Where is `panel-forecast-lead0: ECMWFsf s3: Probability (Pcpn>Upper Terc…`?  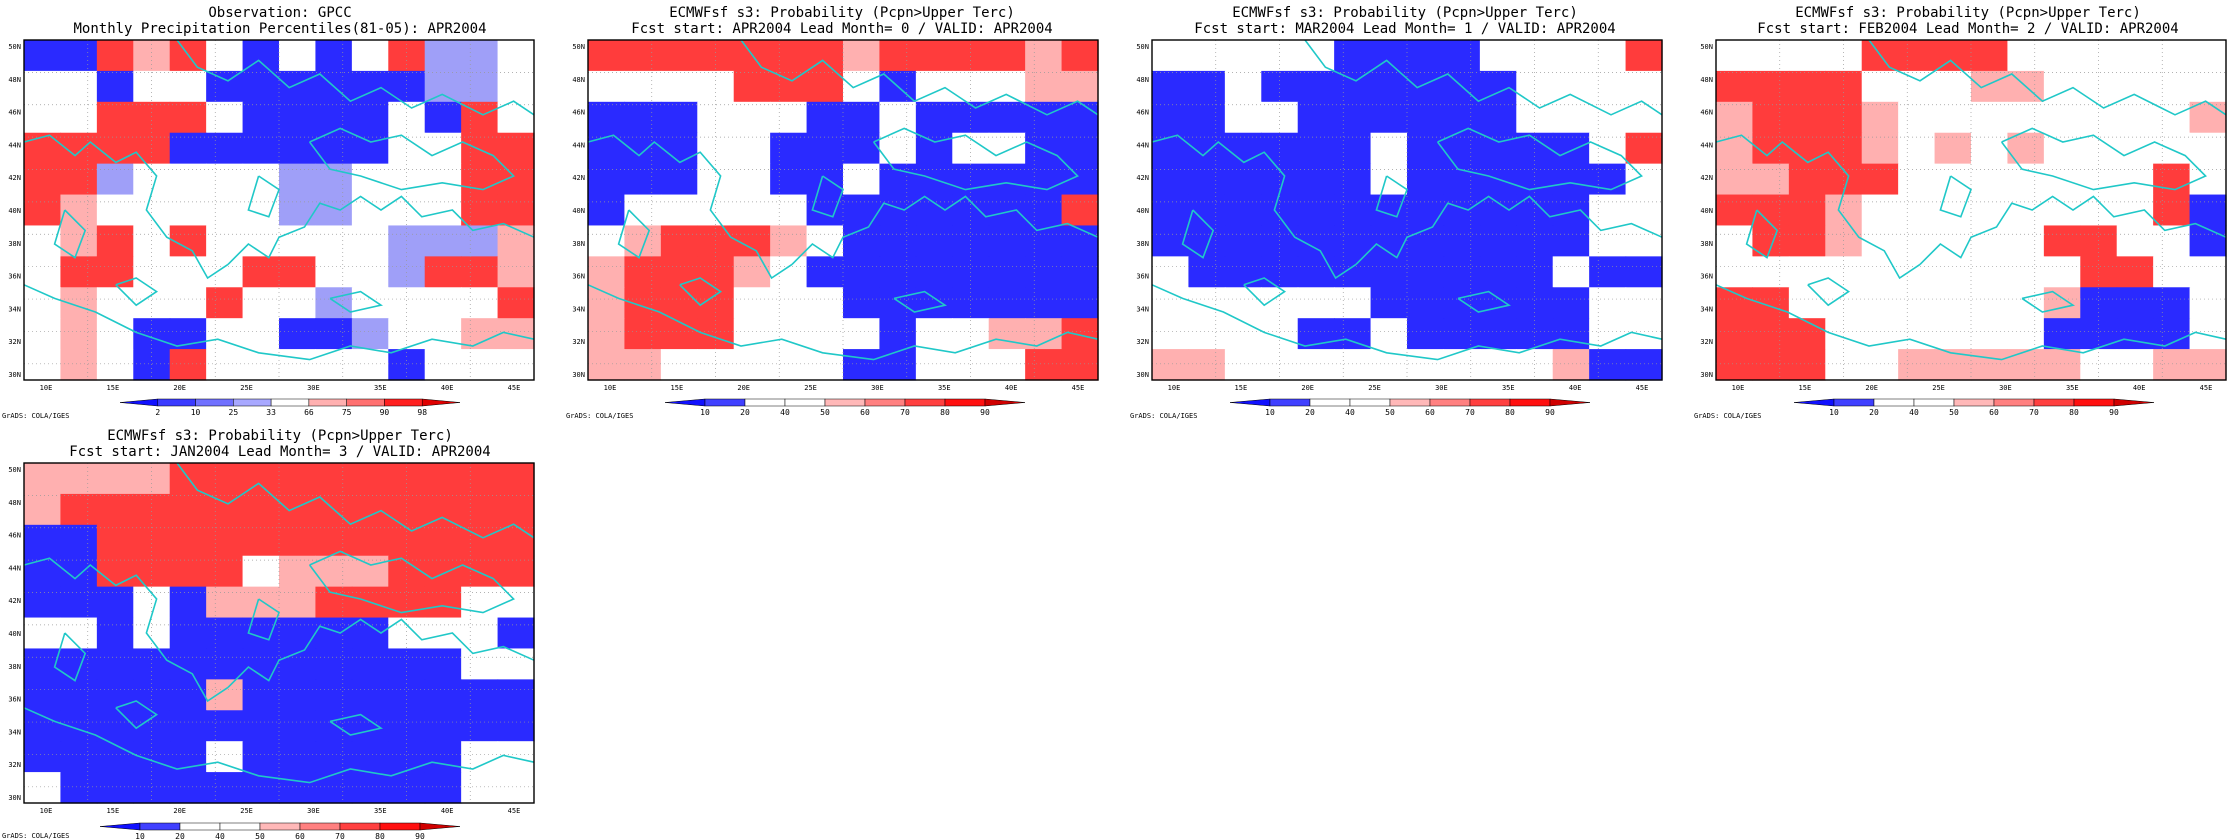 panel-forecast-lead0: ECMWFsf s3: Probability (Pcpn>Upper Terc… is located at coordinates (832, 212).